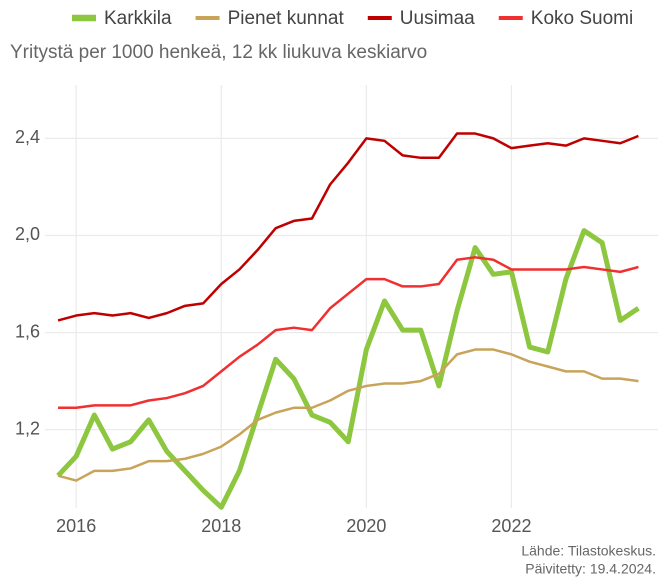 This screenshot has height=586, width=666. What do you see at coordinates (366, 526) in the screenshot?
I see `x-tick-label: 2020` at bounding box center [366, 526].